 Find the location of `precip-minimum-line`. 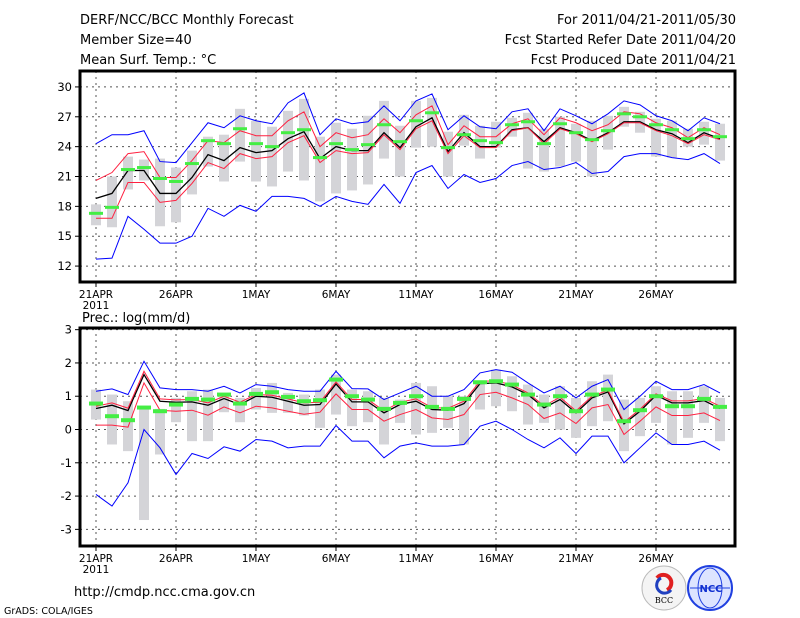

precip-minimum-line is located at coordinates (408, 463).